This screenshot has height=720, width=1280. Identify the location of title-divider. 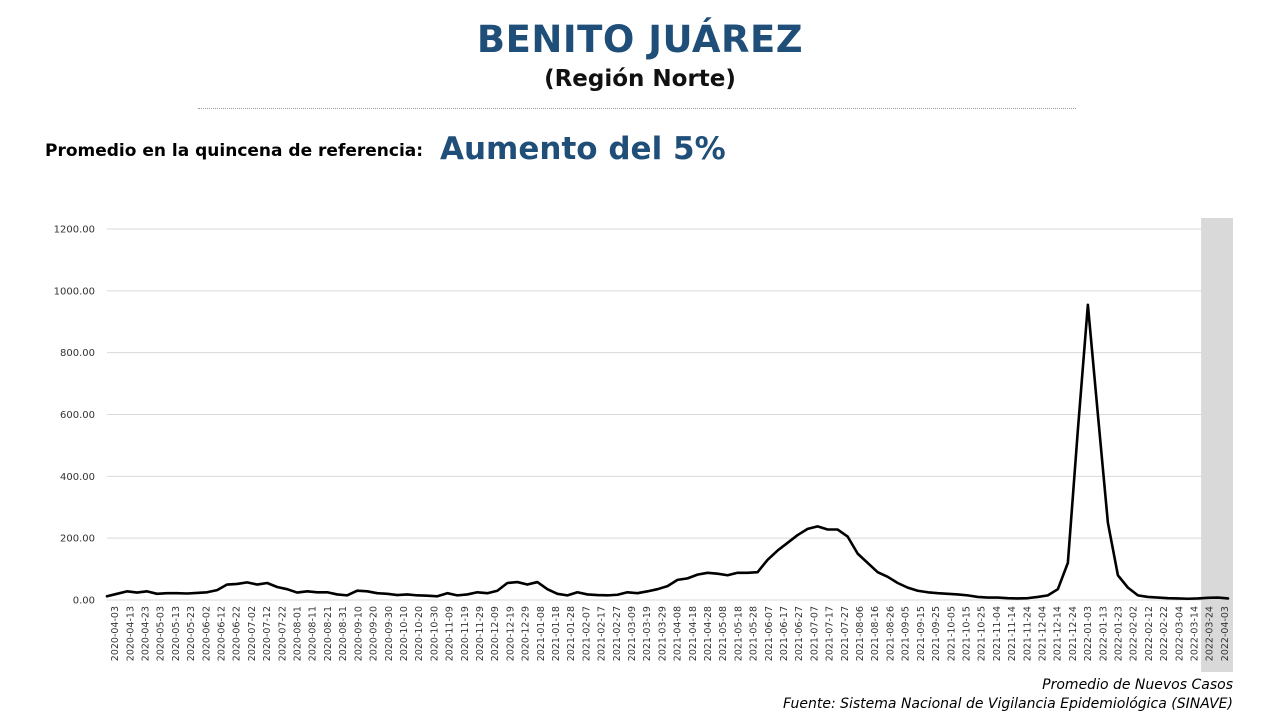
(637, 108).